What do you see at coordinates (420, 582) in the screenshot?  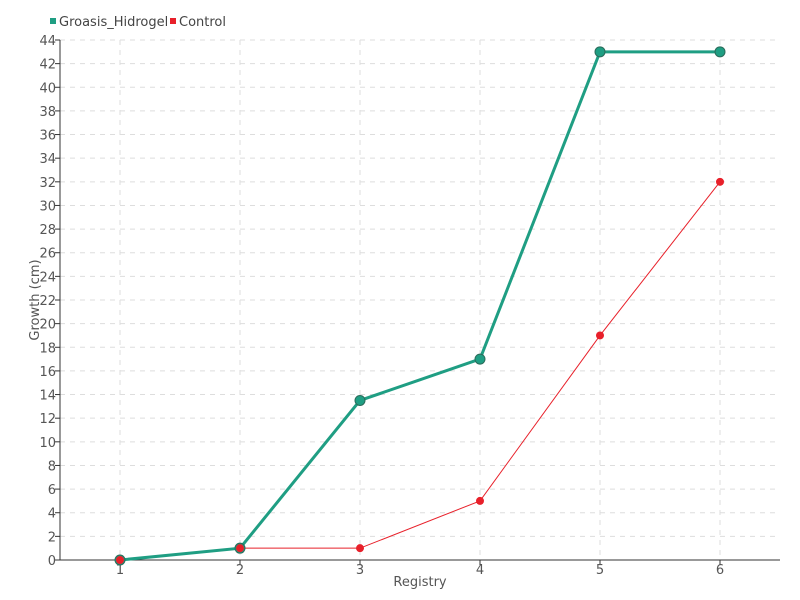 I see `x-axis-label: Registry` at bounding box center [420, 582].